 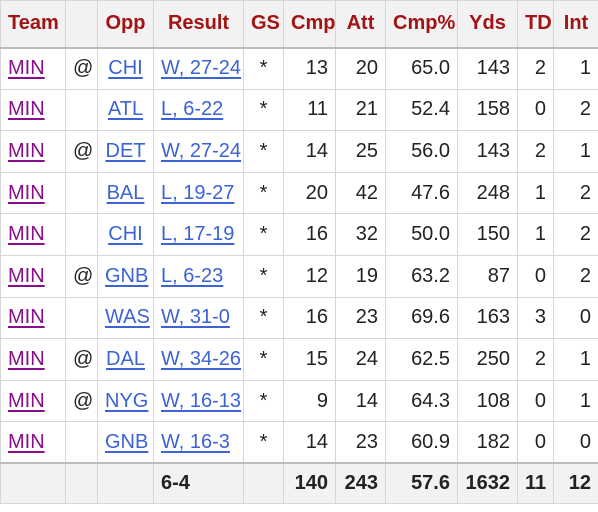 I want to click on game-row: MIN @ DAL W, 34-26 * 15 24 62.5 250 2 1, so click(x=299, y=359).